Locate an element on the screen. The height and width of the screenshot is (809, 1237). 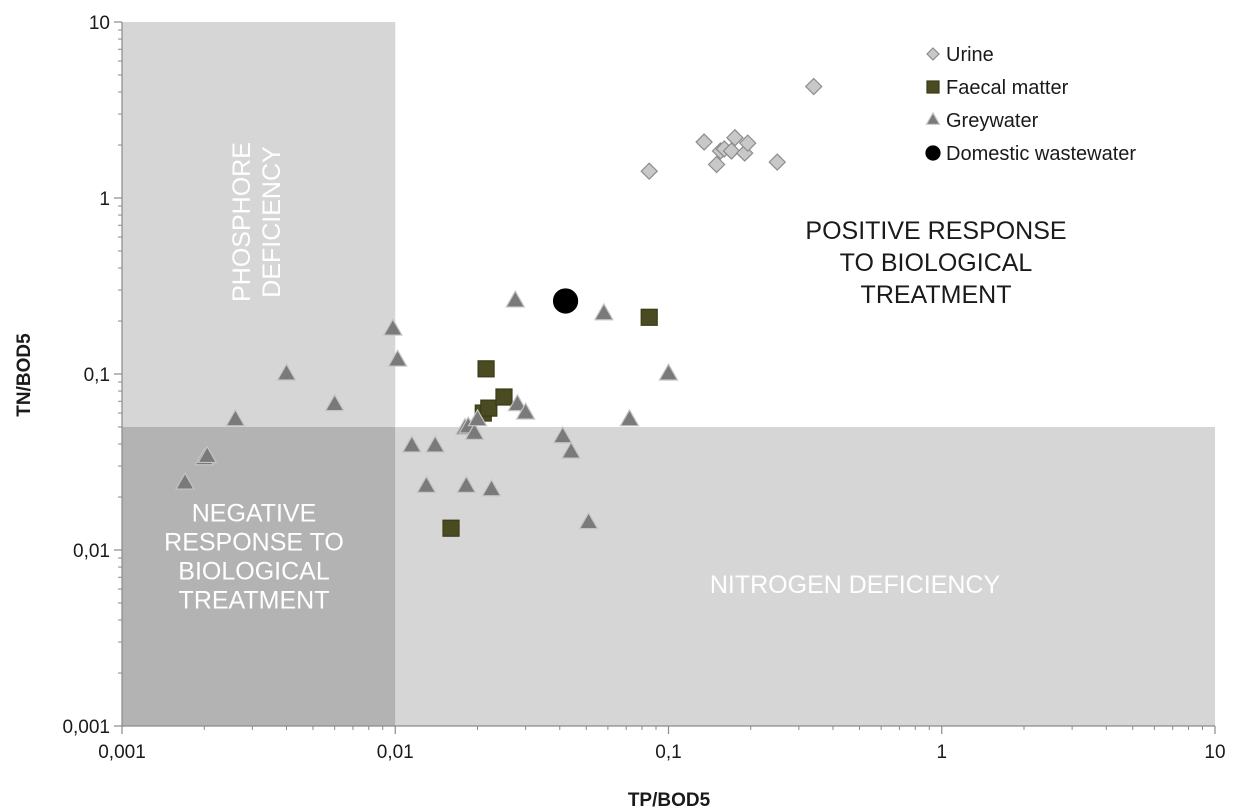
series-urine is located at coordinates (731, 129).